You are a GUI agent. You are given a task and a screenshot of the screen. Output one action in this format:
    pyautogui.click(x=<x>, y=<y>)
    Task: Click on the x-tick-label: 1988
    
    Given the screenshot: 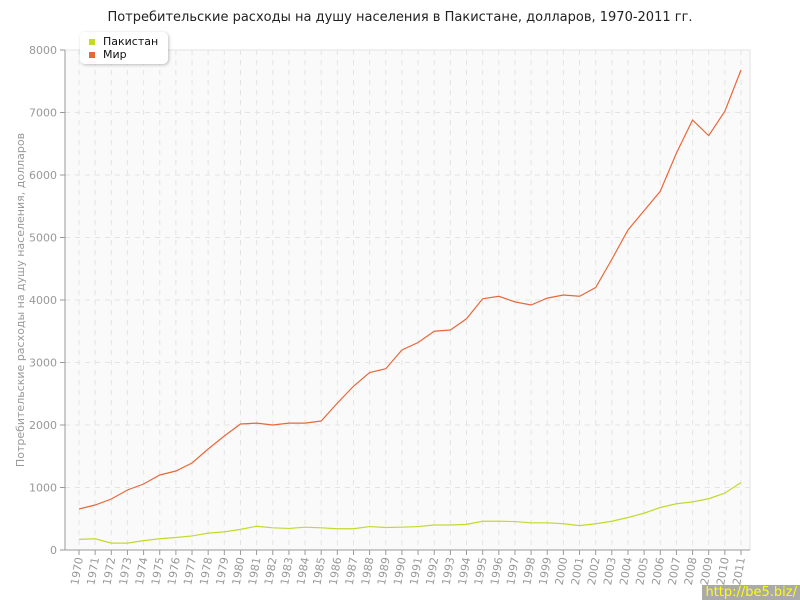 What is the action you would take?
    pyautogui.click(x=368, y=571)
    